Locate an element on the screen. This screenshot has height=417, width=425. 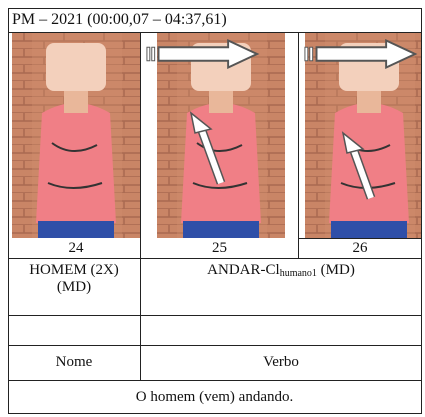
frame-number: 26 is located at coordinates (360, 248).